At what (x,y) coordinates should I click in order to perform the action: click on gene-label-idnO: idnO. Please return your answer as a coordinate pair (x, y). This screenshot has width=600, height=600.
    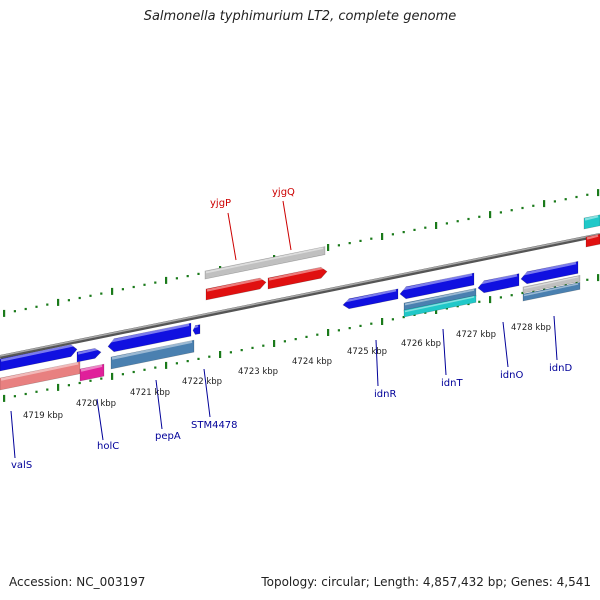
    Looking at the image, I should click on (511, 375).